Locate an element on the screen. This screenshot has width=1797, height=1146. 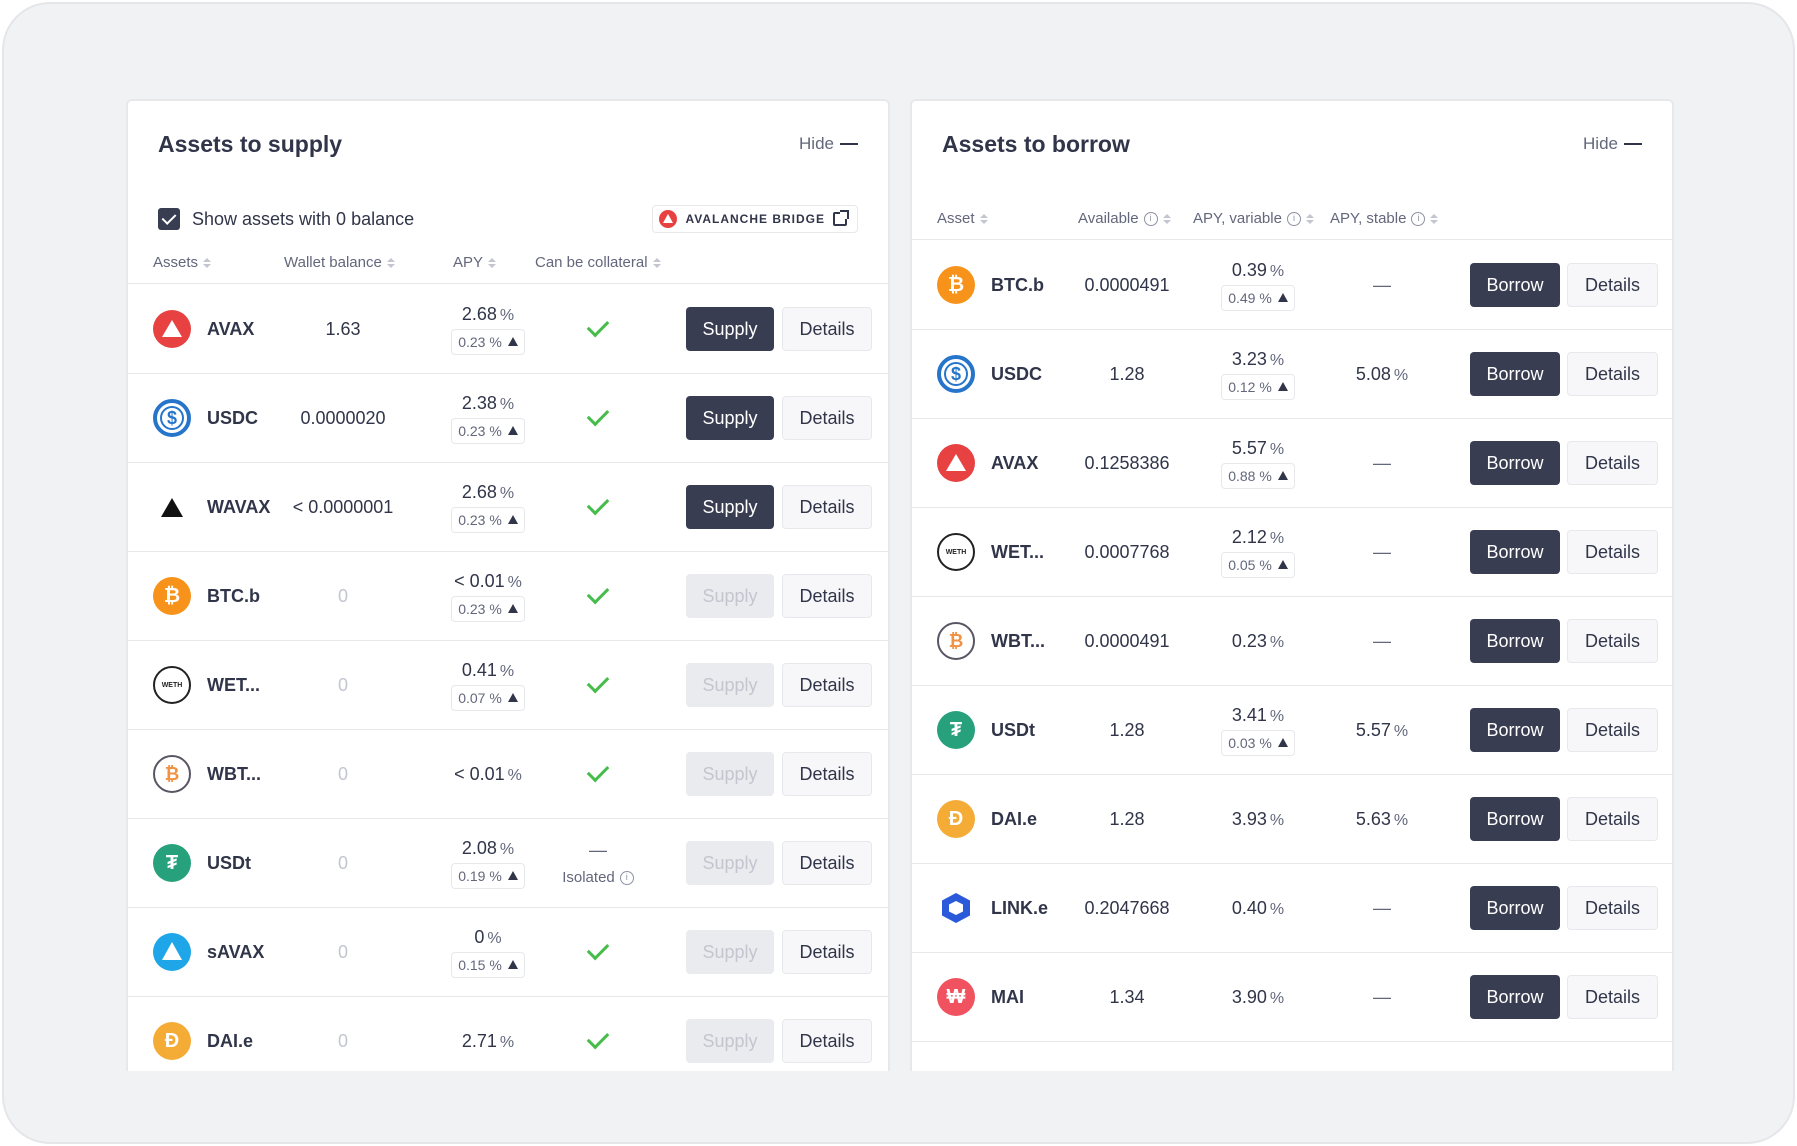
asset-cell: sAVAX is located at coordinates (208, 952).